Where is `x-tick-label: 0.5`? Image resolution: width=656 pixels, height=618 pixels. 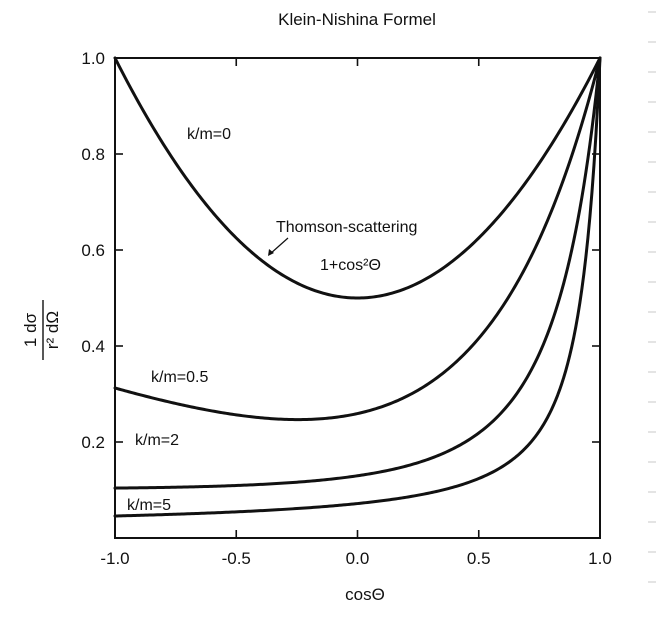
x-tick-label: 0.5 is located at coordinates (479, 558).